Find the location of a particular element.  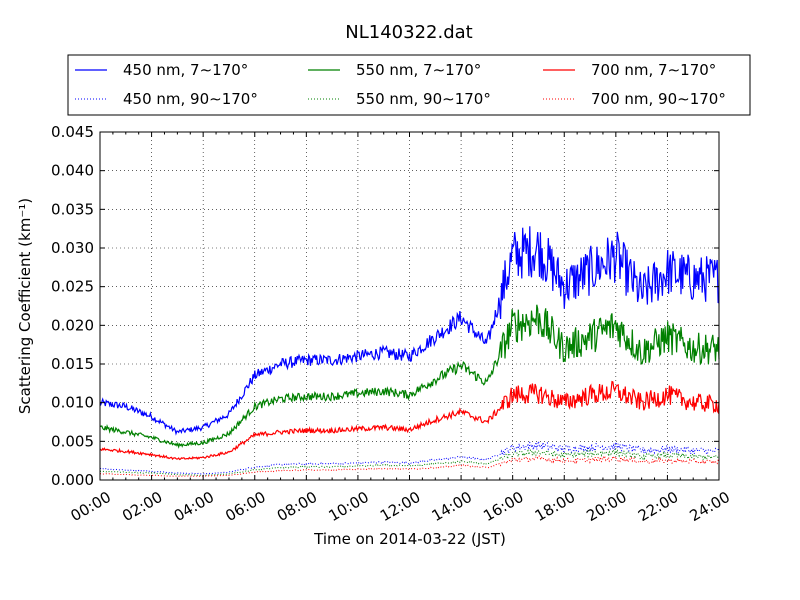

x-tick-label: 06:00 is located at coordinates (245, 506).